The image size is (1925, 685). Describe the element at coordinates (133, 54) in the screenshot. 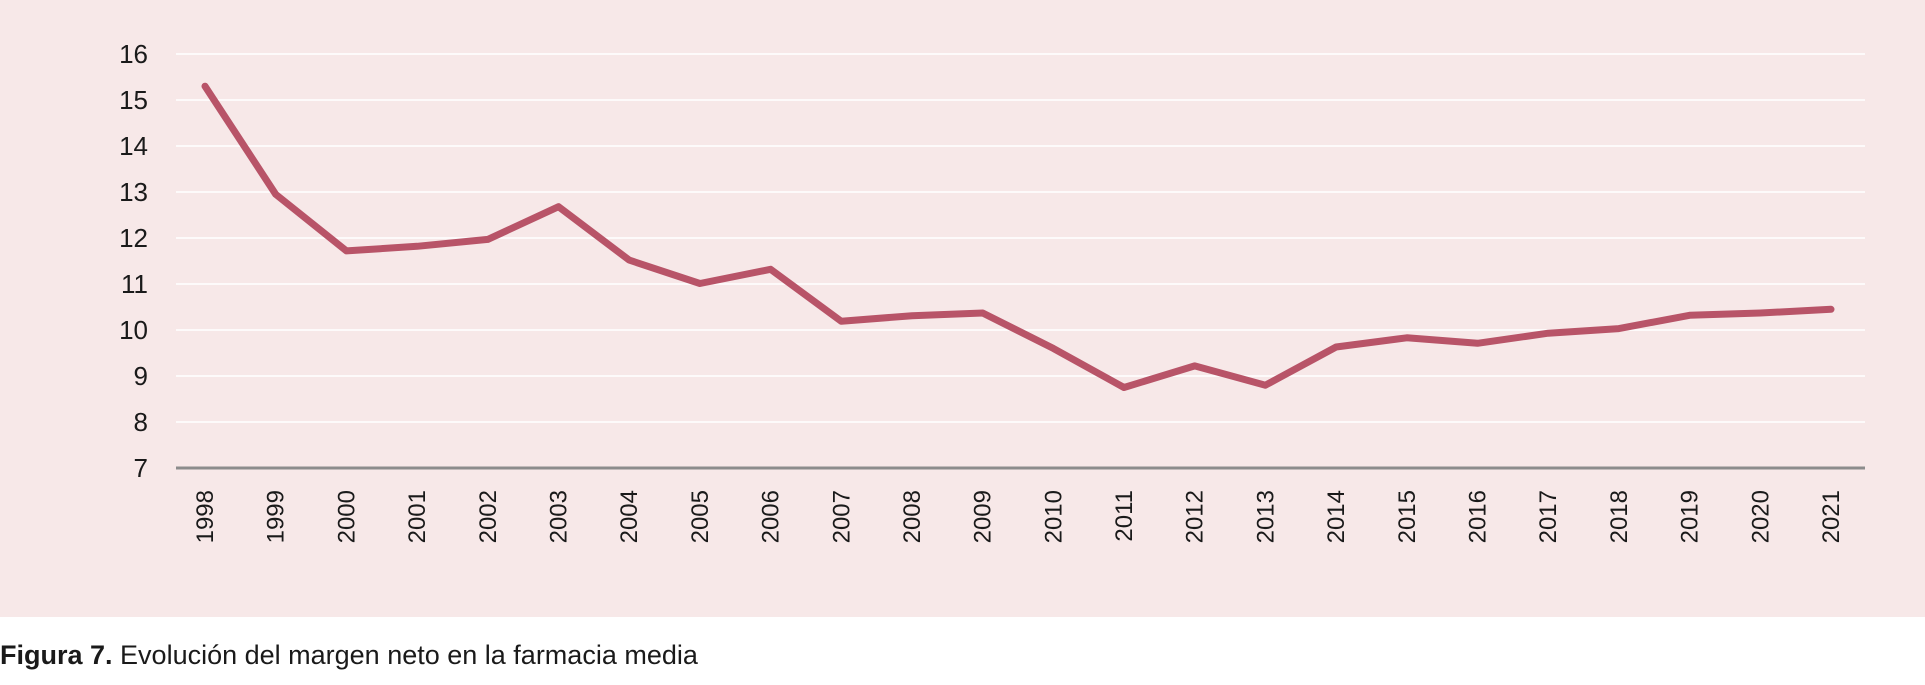

I see `y-tick-label: 16` at that location.